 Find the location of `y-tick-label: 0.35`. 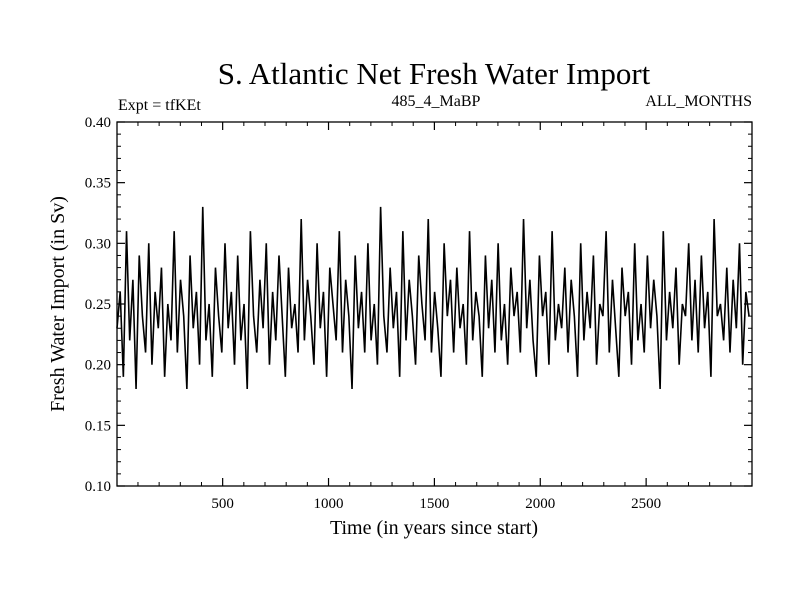

y-tick-label: 0.35 is located at coordinates (98, 184).